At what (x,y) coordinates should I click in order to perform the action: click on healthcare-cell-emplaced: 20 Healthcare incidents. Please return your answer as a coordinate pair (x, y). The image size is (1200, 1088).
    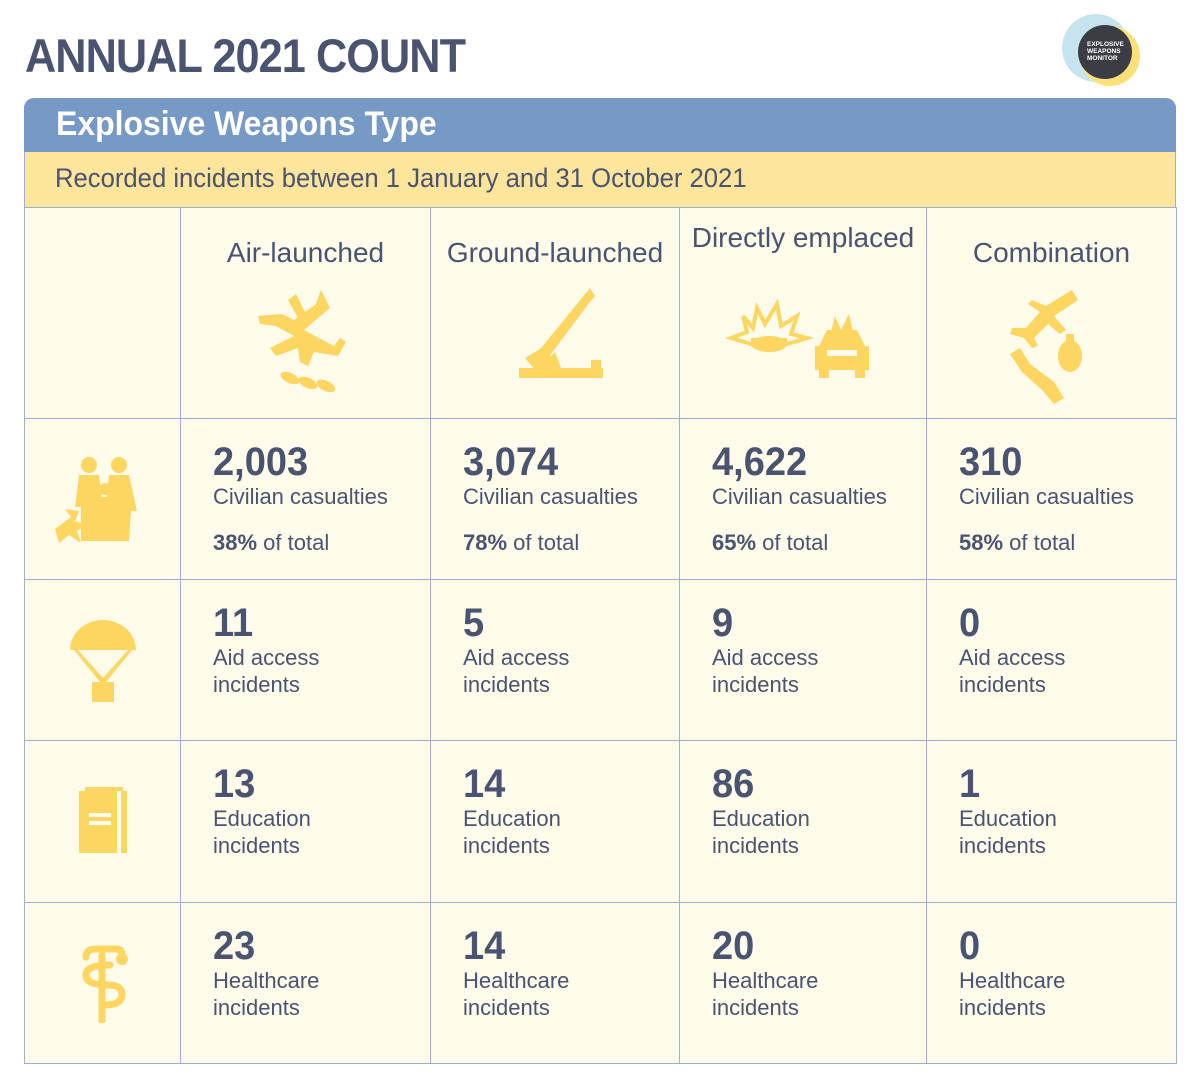
    Looking at the image, I should click on (803, 983).